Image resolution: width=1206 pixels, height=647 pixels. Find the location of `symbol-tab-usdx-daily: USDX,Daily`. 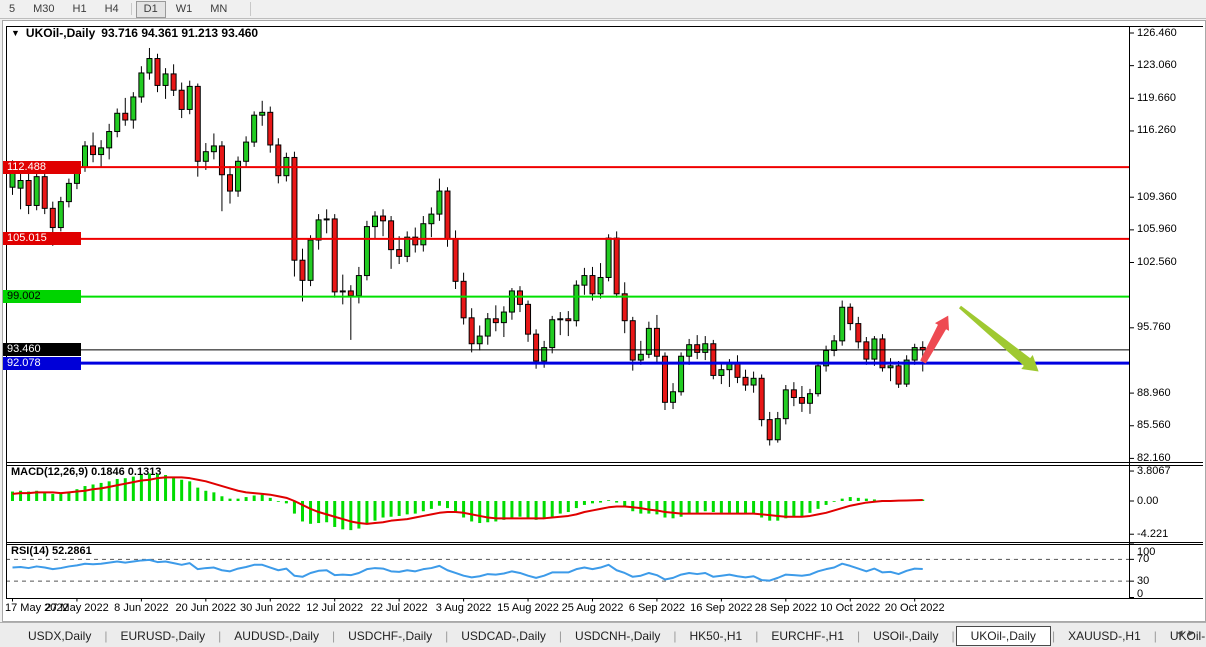

symbol-tab-usdx-daily: USDX,Daily is located at coordinates (60, 635).